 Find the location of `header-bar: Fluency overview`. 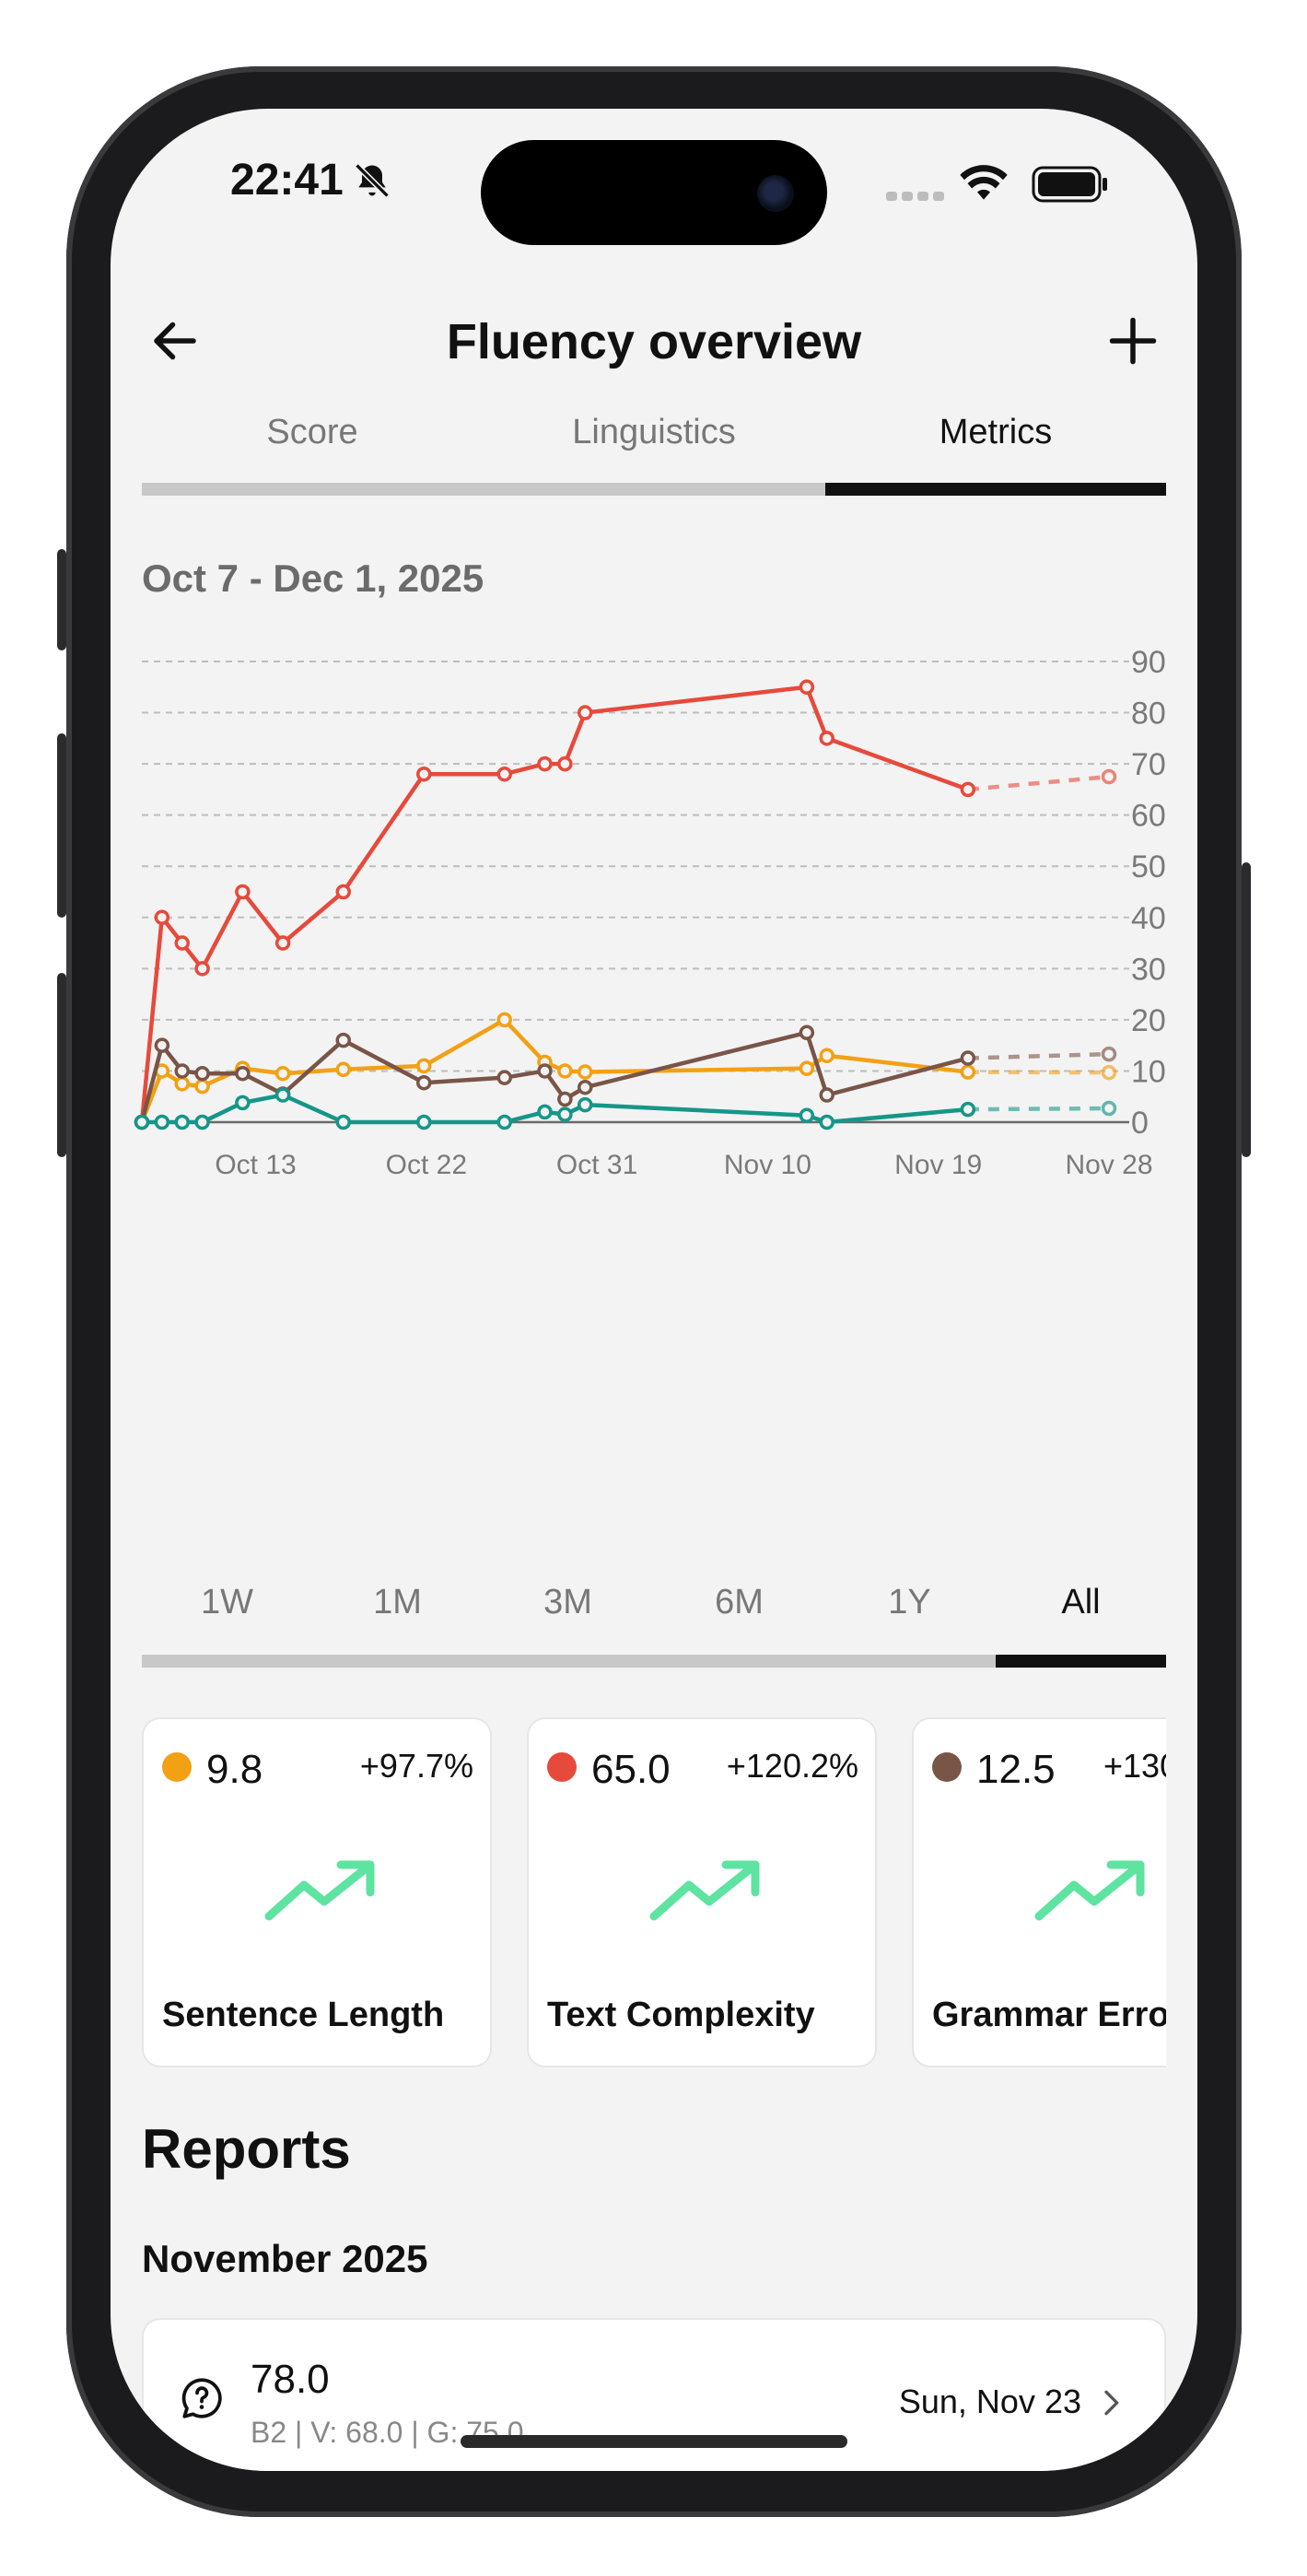

header-bar: Fluency overview is located at coordinates (654, 339).